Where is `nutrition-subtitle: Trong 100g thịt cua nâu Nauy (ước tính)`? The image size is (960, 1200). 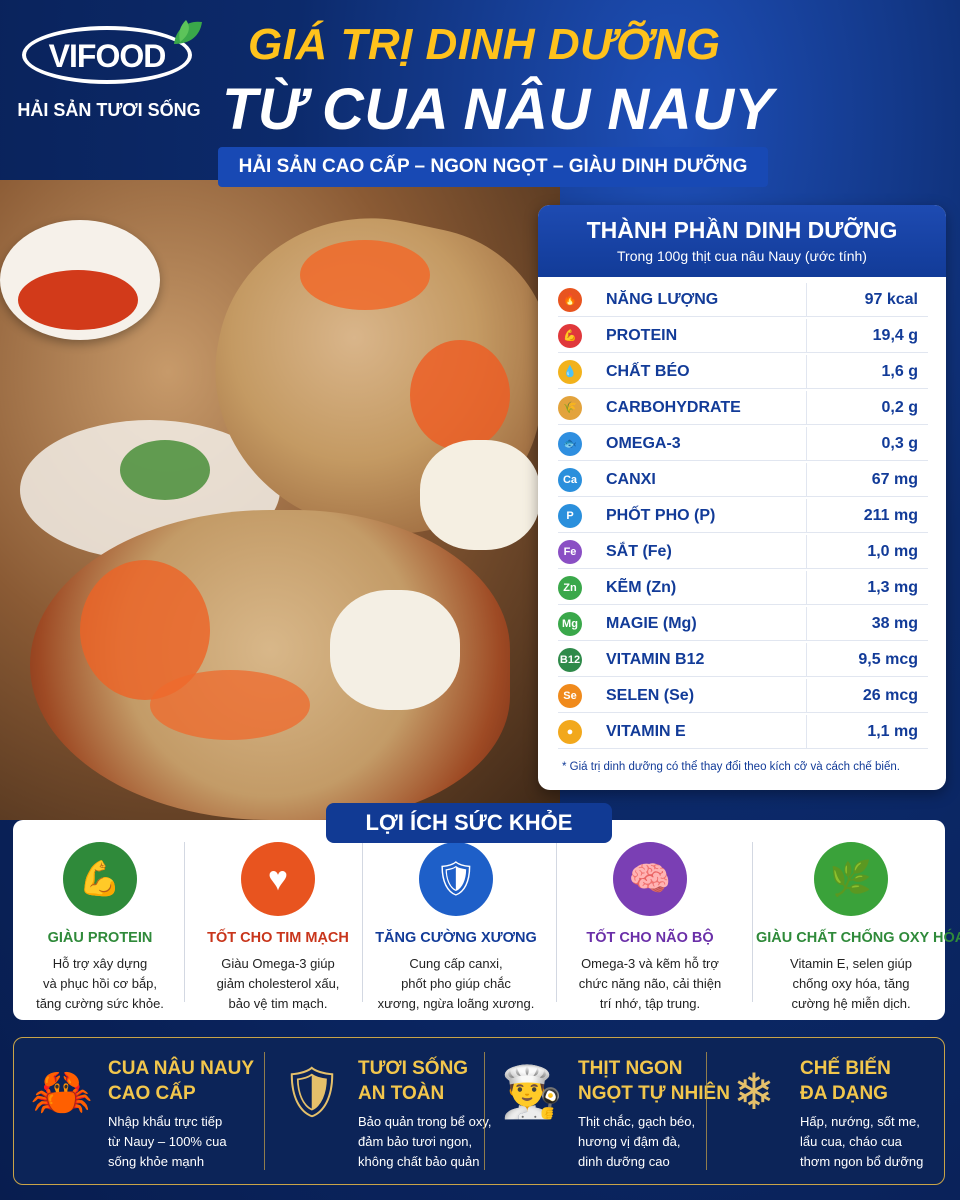 nutrition-subtitle: Trong 100g thịt cua nâu Nauy (ước tính) is located at coordinates (742, 256).